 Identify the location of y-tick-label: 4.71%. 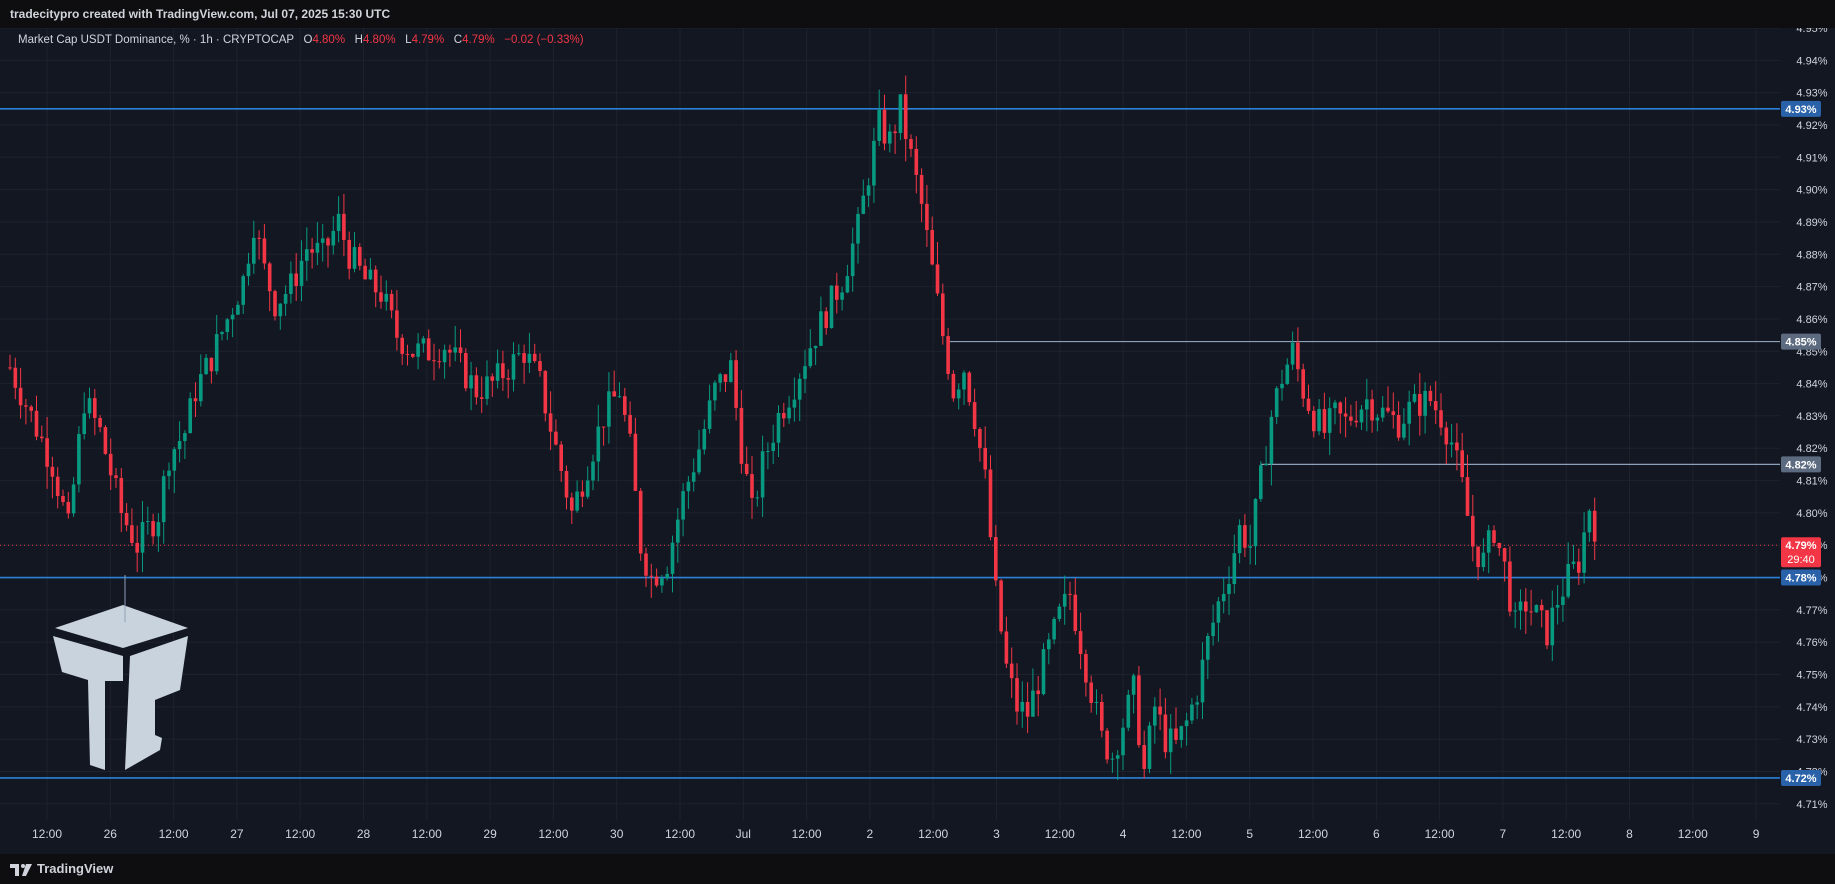
(1811, 805).